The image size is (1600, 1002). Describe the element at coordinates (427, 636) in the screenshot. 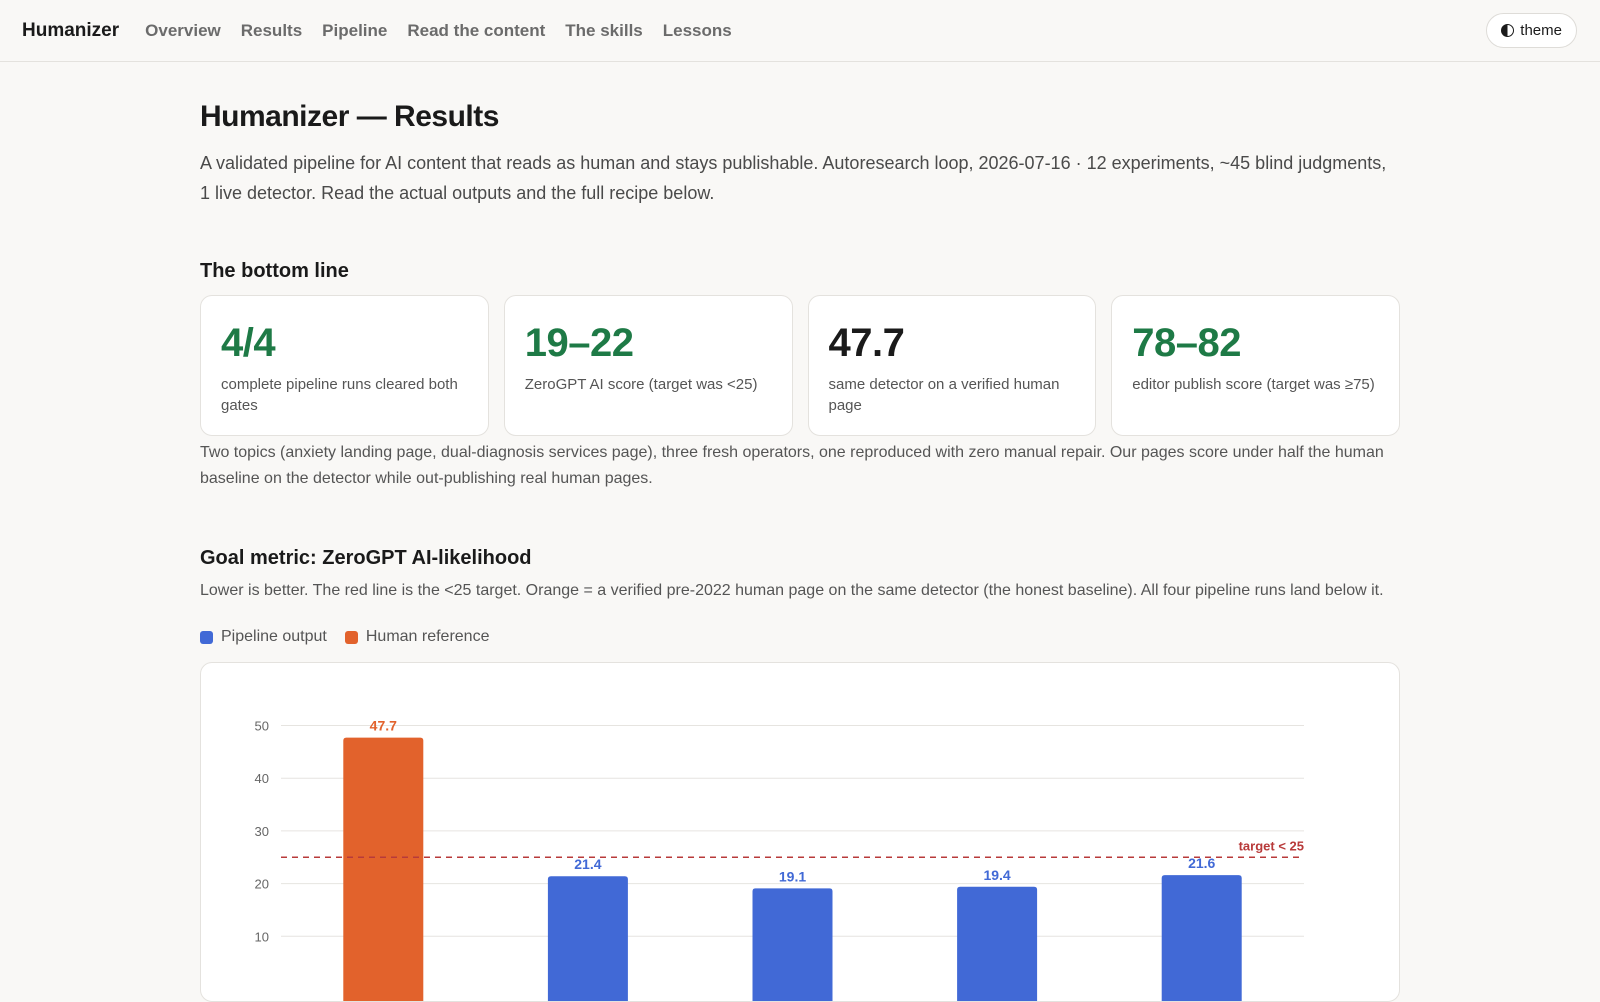

I see `legend-label-human: Human reference` at that location.